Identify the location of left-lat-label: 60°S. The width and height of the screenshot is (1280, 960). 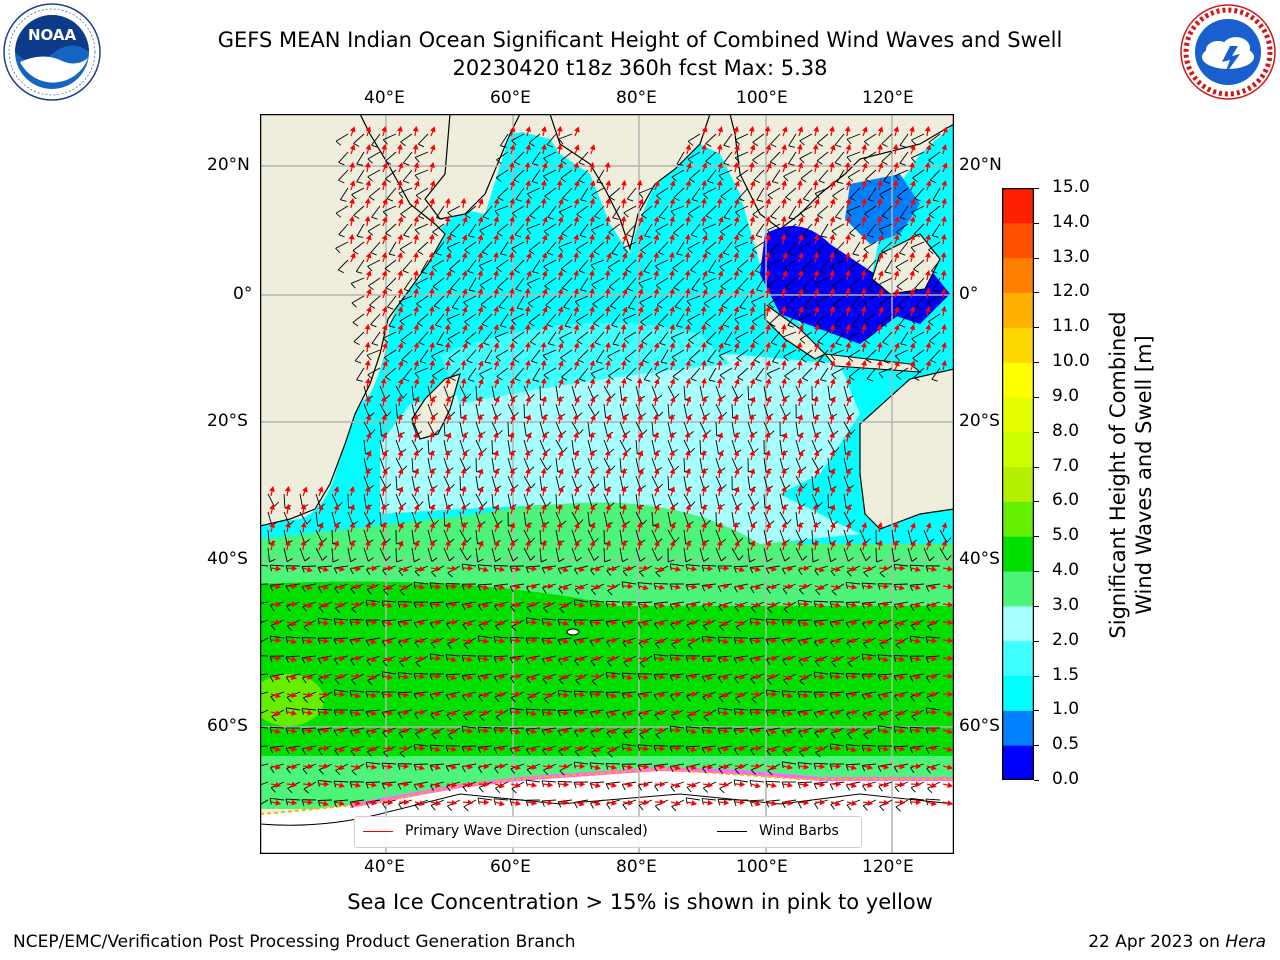
(227, 726).